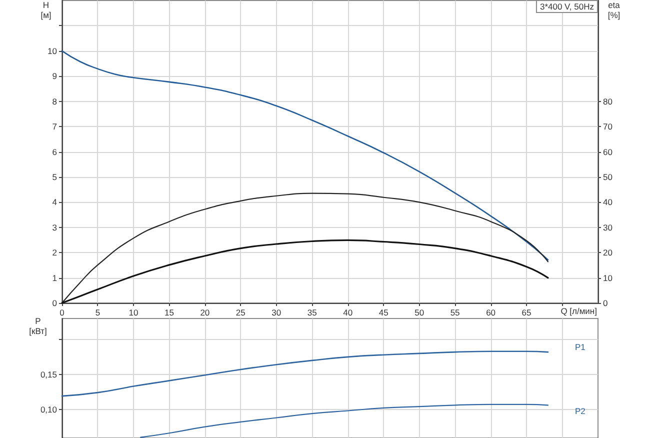 This screenshot has width=650, height=438. What do you see at coordinates (608, 202) in the screenshot?
I see `y2-tick-label: 40` at bounding box center [608, 202].